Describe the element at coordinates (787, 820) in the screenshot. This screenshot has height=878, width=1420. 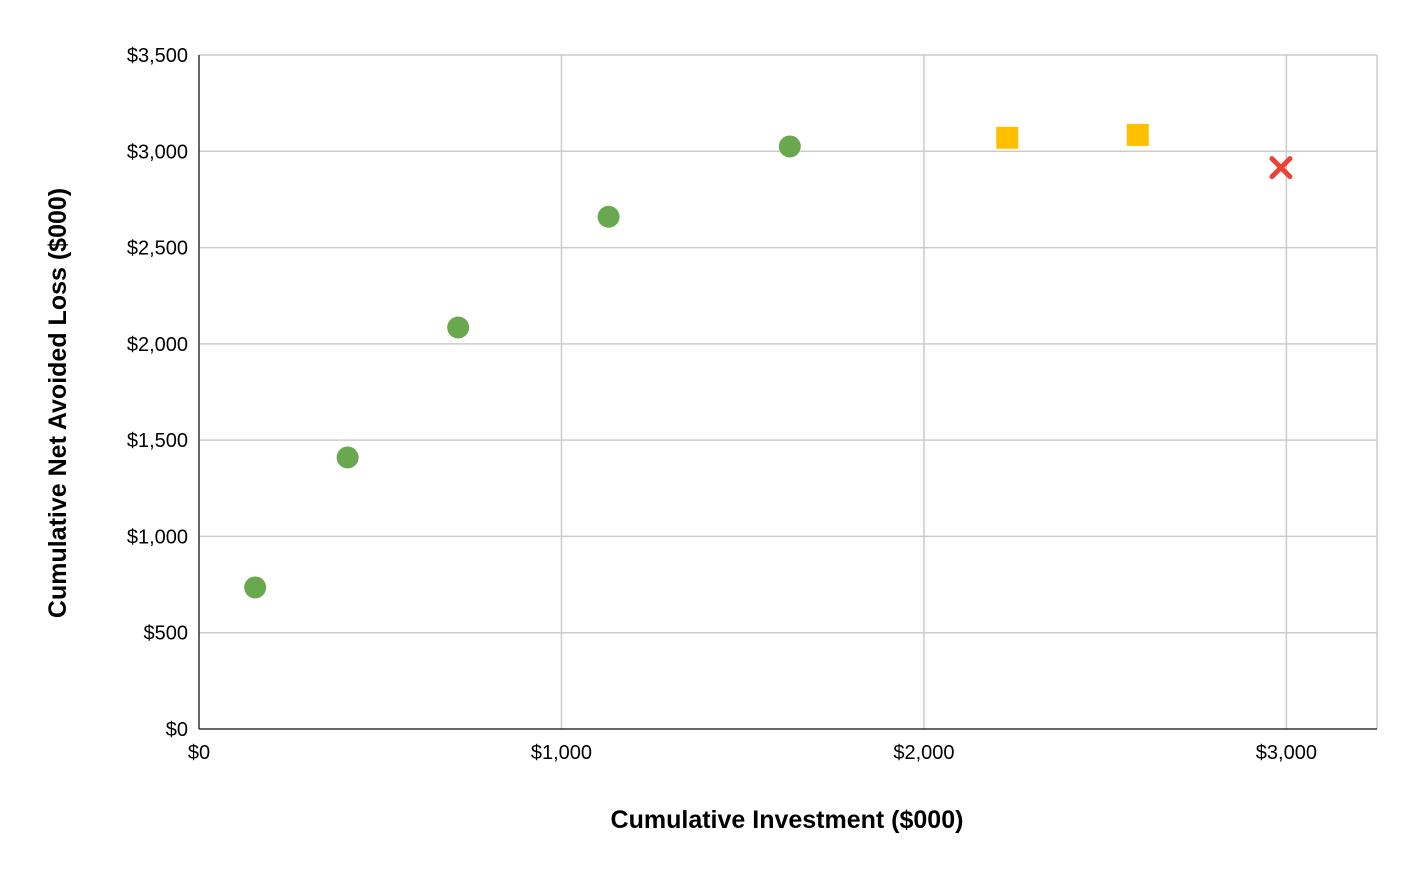
I see `x-axis-title: Cumulative Investment ($000)` at that location.